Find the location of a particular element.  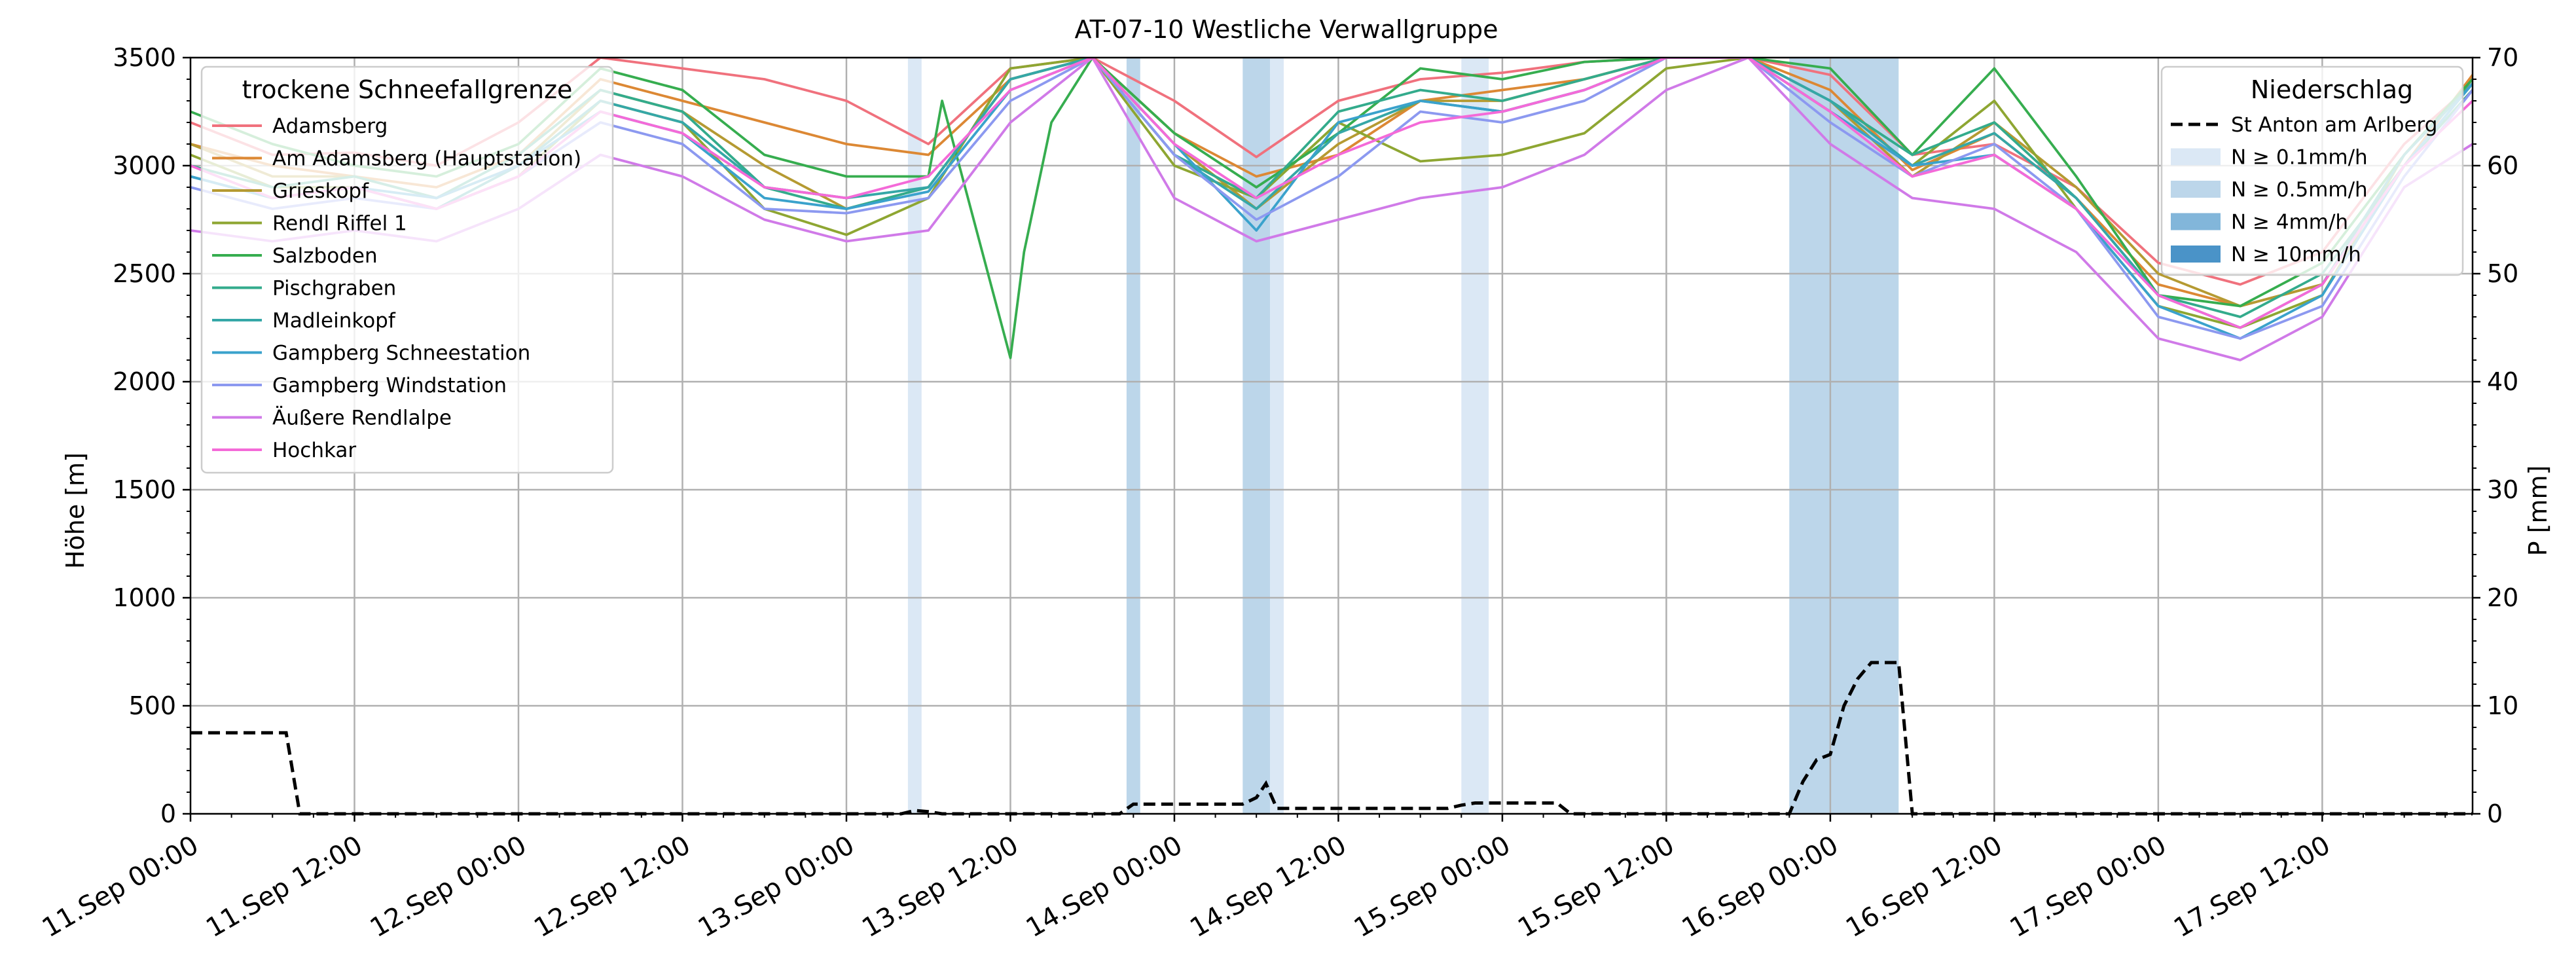

legend-label: Salzboden is located at coordinates (325, 256).